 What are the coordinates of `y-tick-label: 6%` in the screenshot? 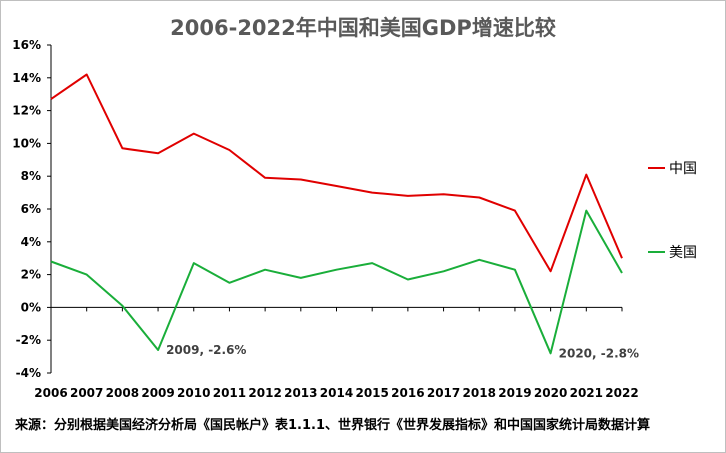 It's located at (31, 209).